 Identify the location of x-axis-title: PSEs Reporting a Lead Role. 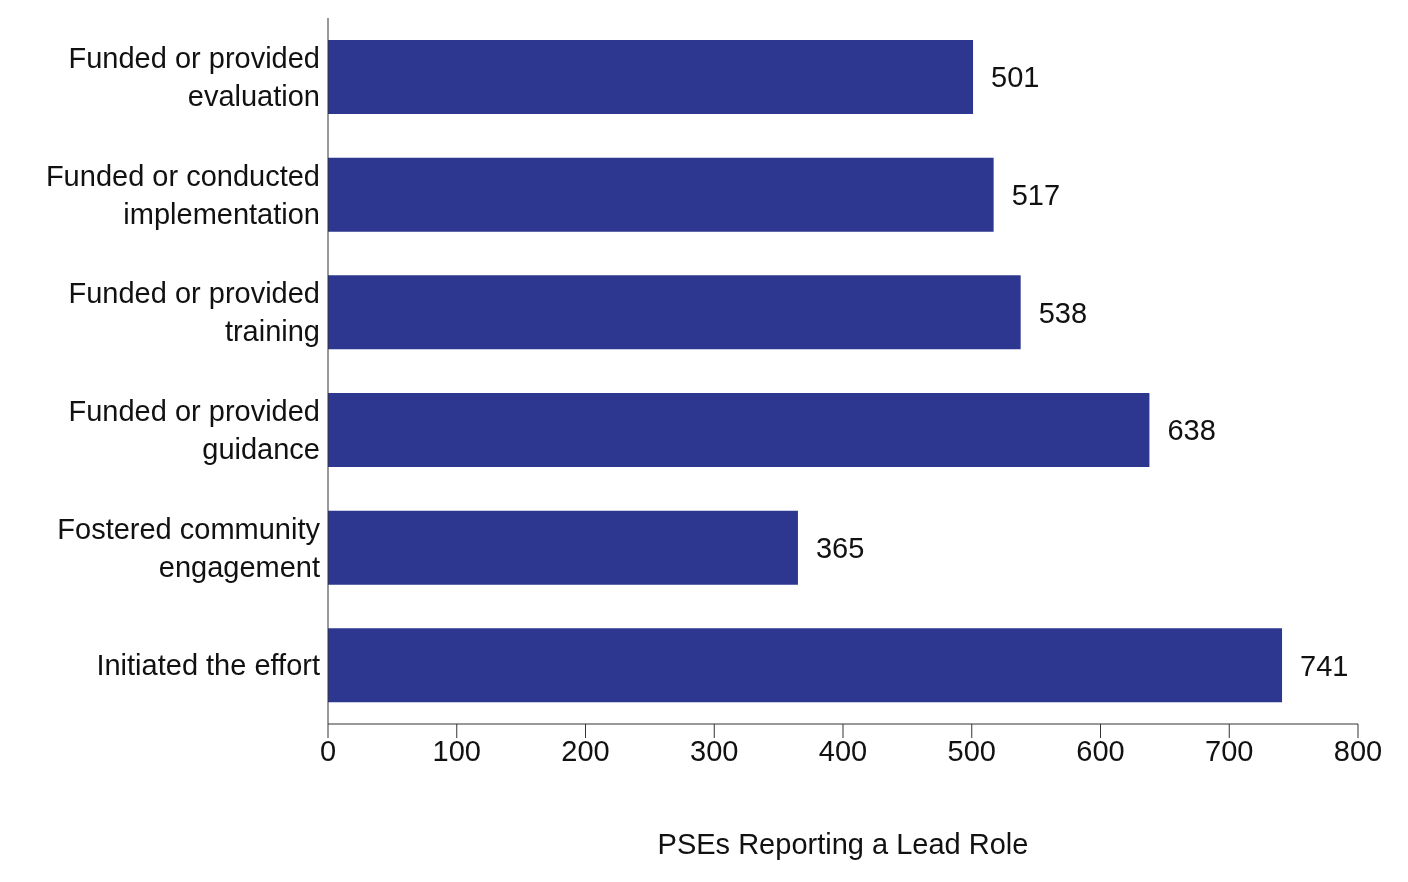
(843, 844).